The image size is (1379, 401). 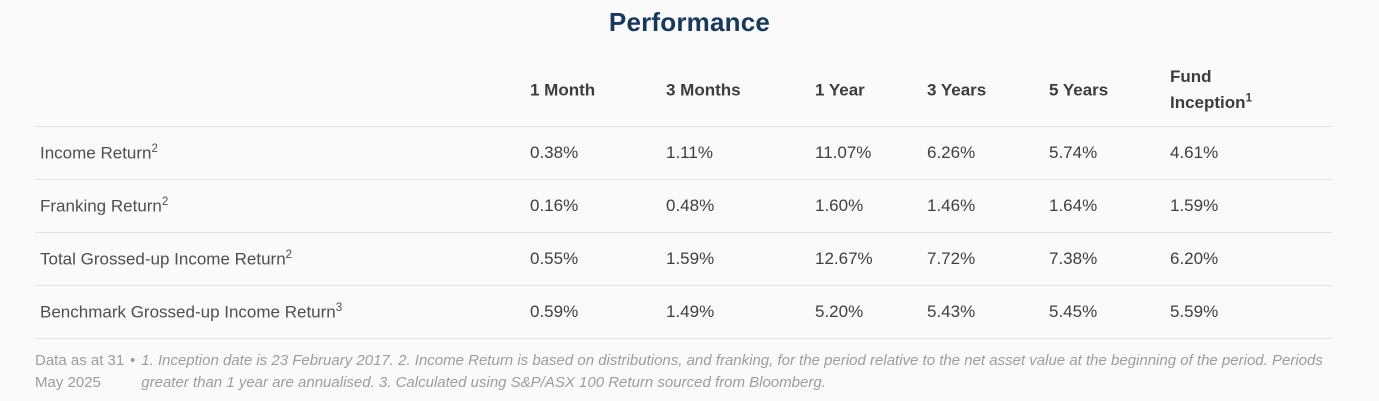 What do you see at coordinates (871, 90) in the screenshot?
I see `column-header-1-year: 1 Year` at bounding box center [871, 90].